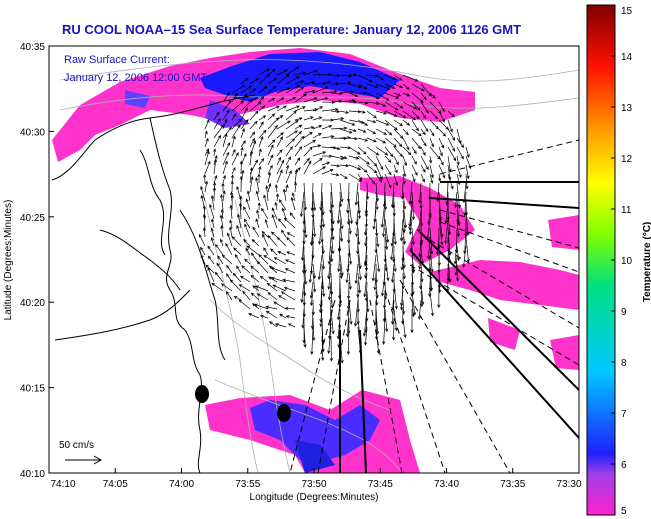 Image resolution: width=651 pixels, height=519 pixels. I want to click on y-tick-label: 40:30, so click(32, 132).